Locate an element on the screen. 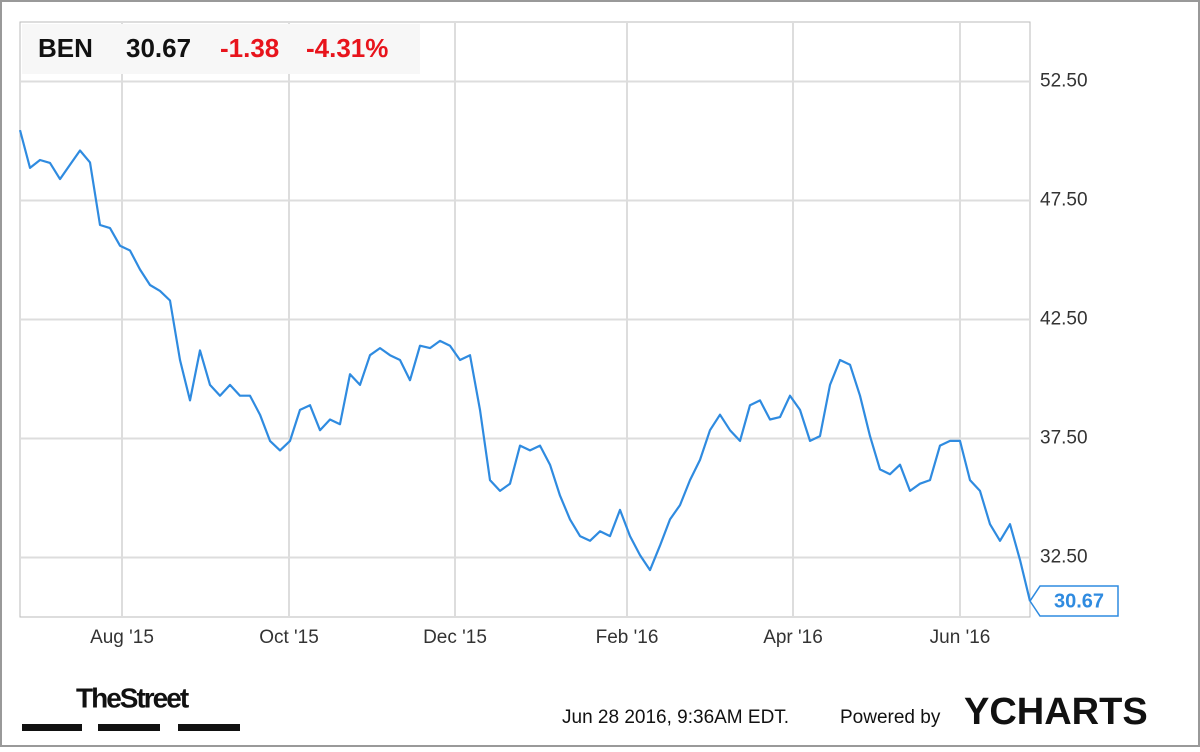 The height and width of the screenshot is (752, 1200). brand: YCHARTS is located at coordinates (1056, 712).